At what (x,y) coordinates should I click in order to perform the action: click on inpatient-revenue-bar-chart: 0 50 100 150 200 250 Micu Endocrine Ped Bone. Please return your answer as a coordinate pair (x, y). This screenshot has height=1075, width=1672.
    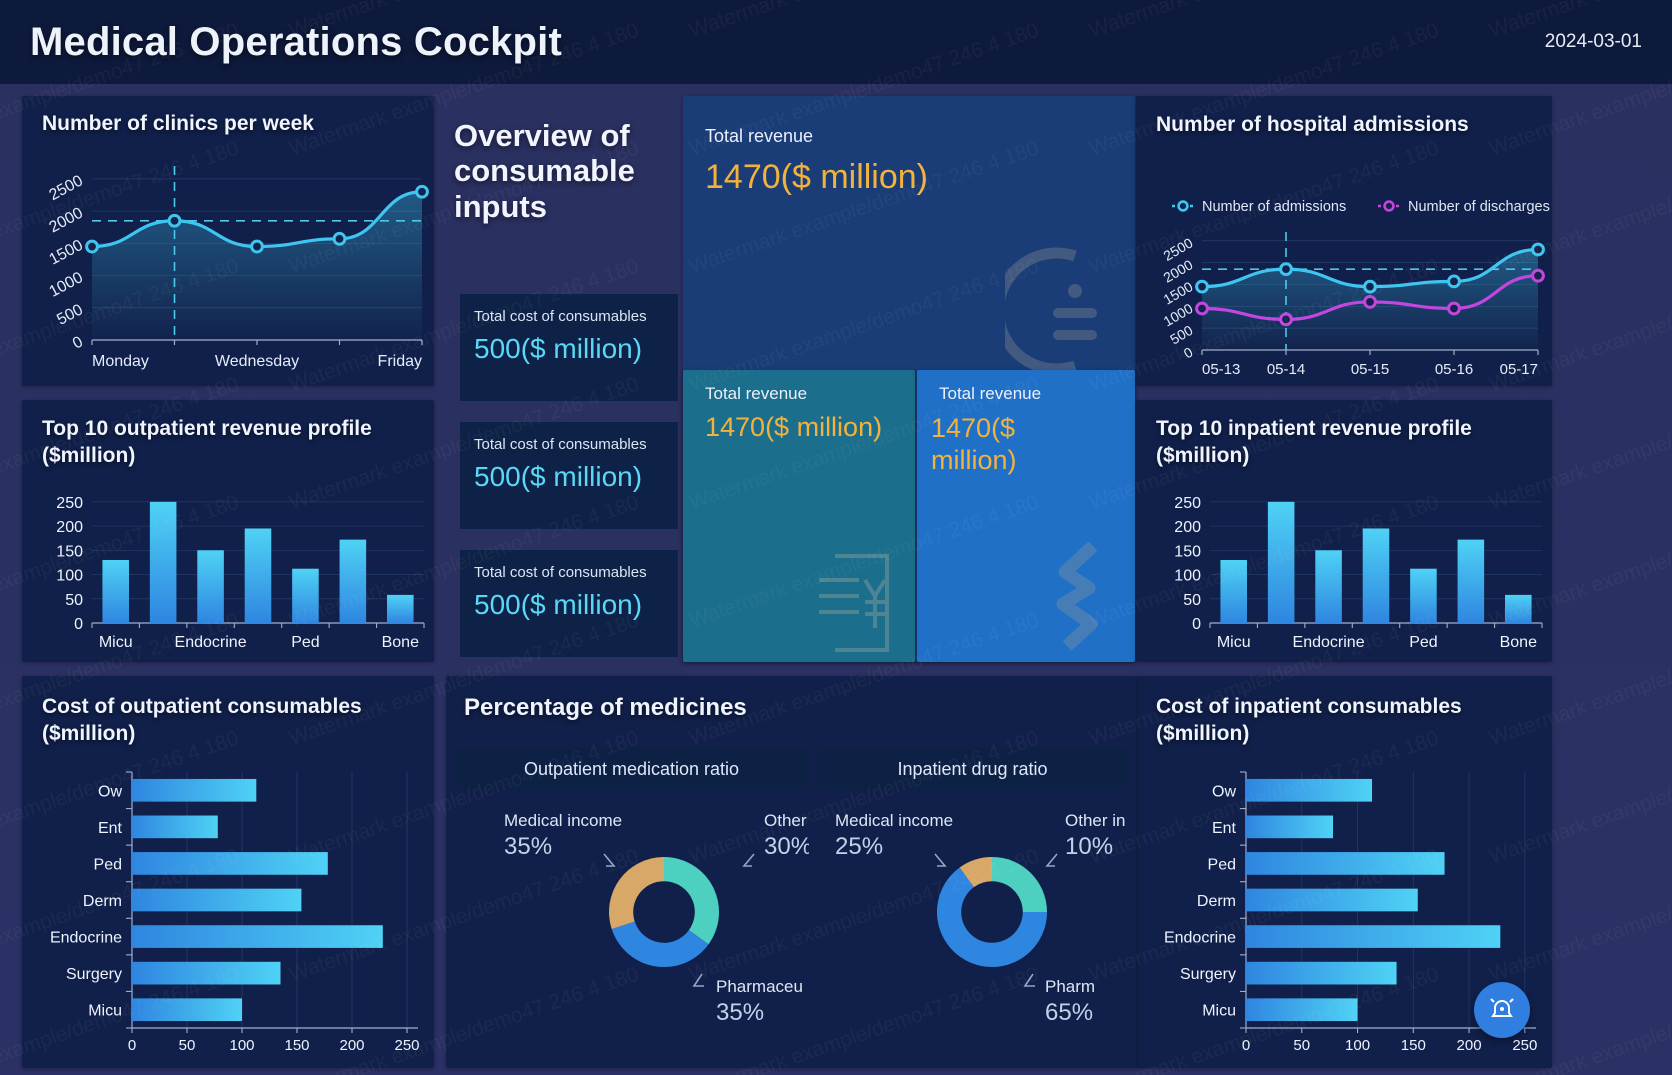
    Looking at the image, I should click on (1358, 573).